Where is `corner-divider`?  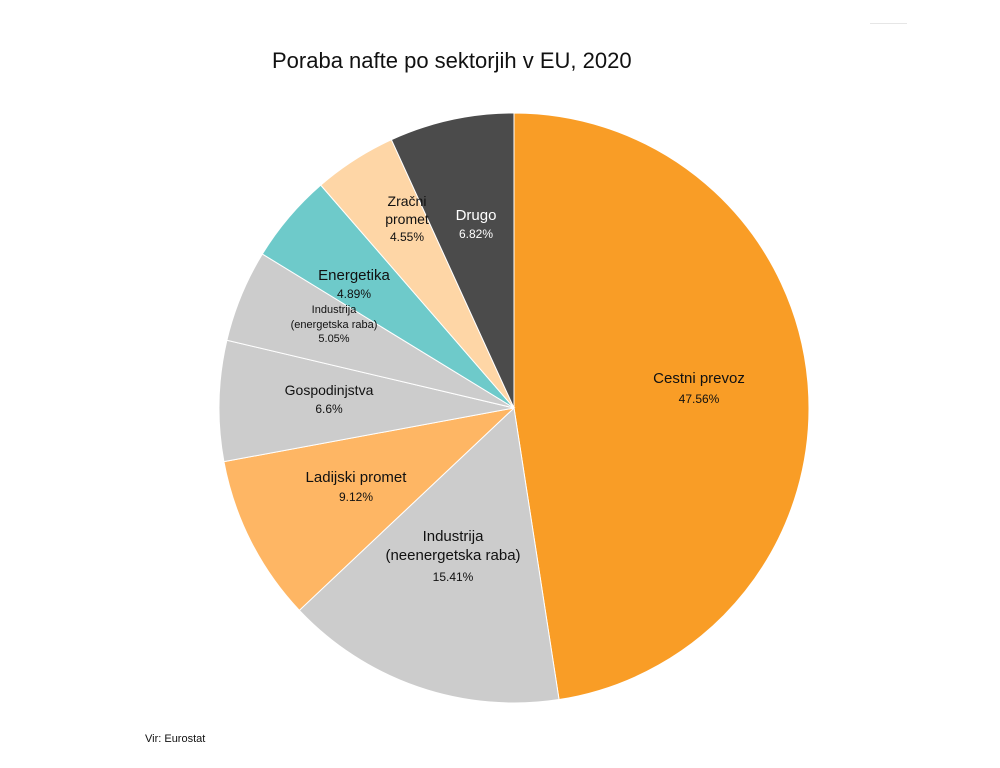 corner-divider is located at coordinates (888, 23).